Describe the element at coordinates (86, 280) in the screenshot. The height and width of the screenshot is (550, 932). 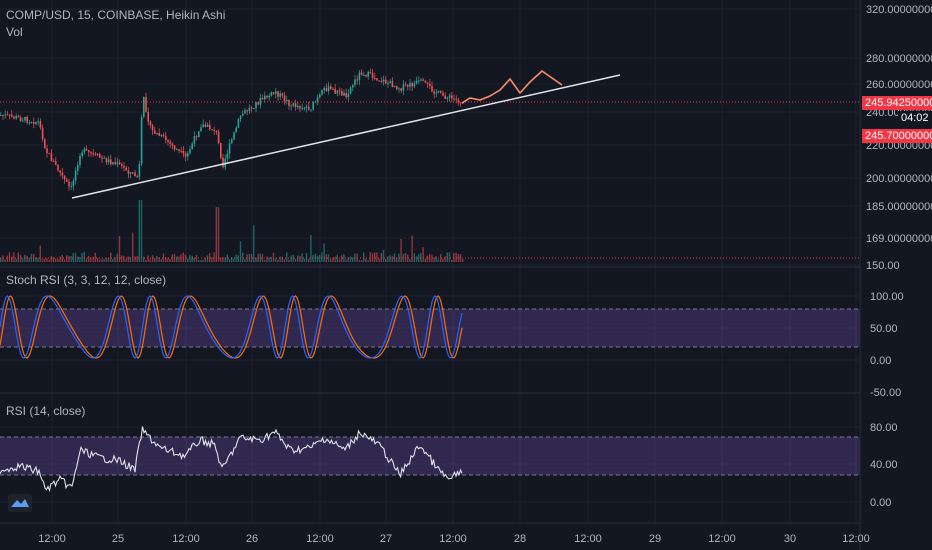
I see `stoch-rsi-title: Stoch RSI (3, 3, 12, 12, close)` at that location.